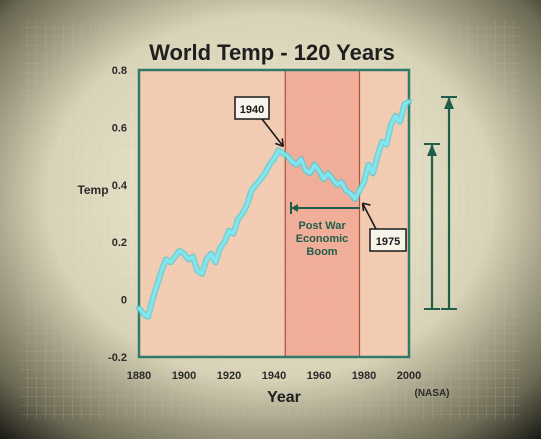 This screenshot has width=541, height=439. What do you see at coordinates (92, 190) in the screenshot?
I see `y-axis-label: Temp` at bounding box center [92, 190].